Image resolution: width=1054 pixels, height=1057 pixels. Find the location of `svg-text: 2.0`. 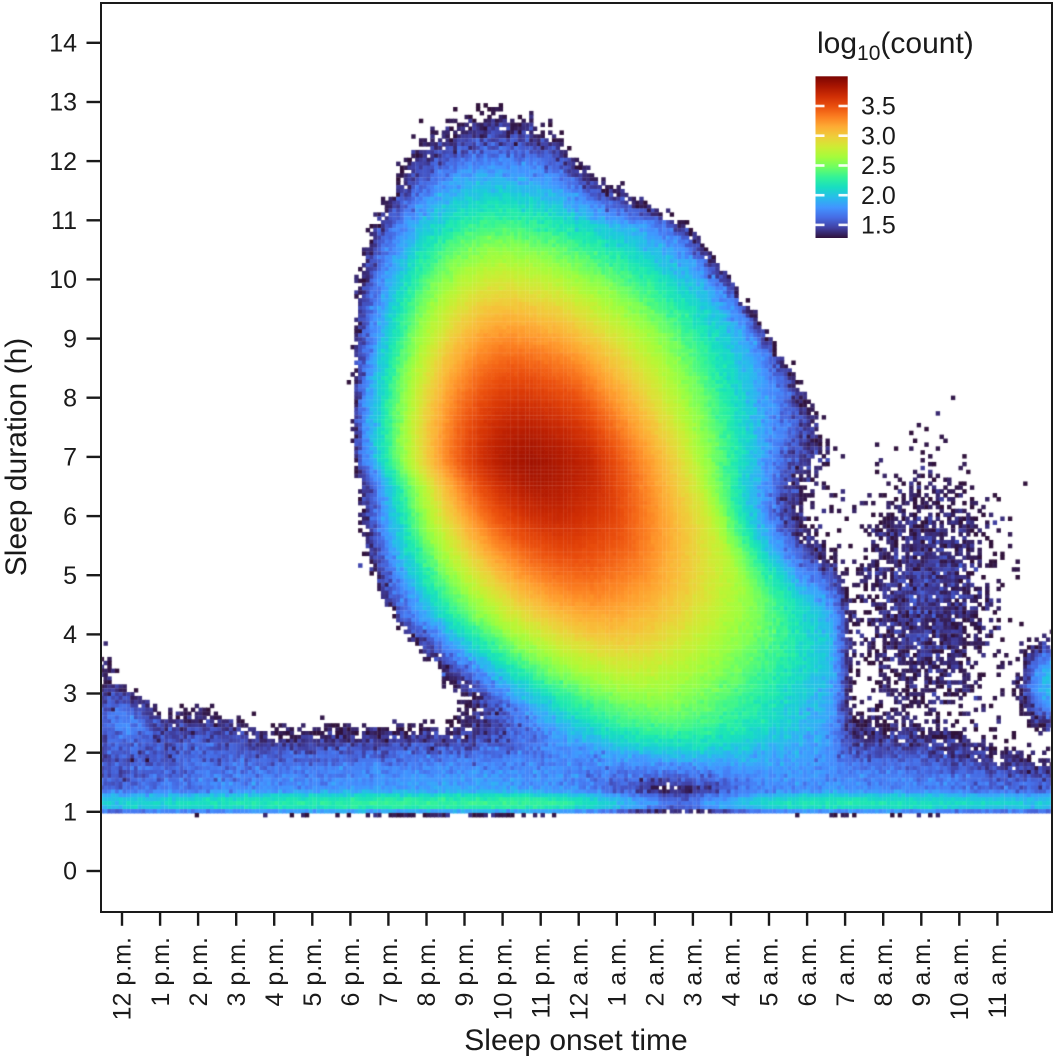

svg-text: 2.0 is located at coordinates (878, 196).